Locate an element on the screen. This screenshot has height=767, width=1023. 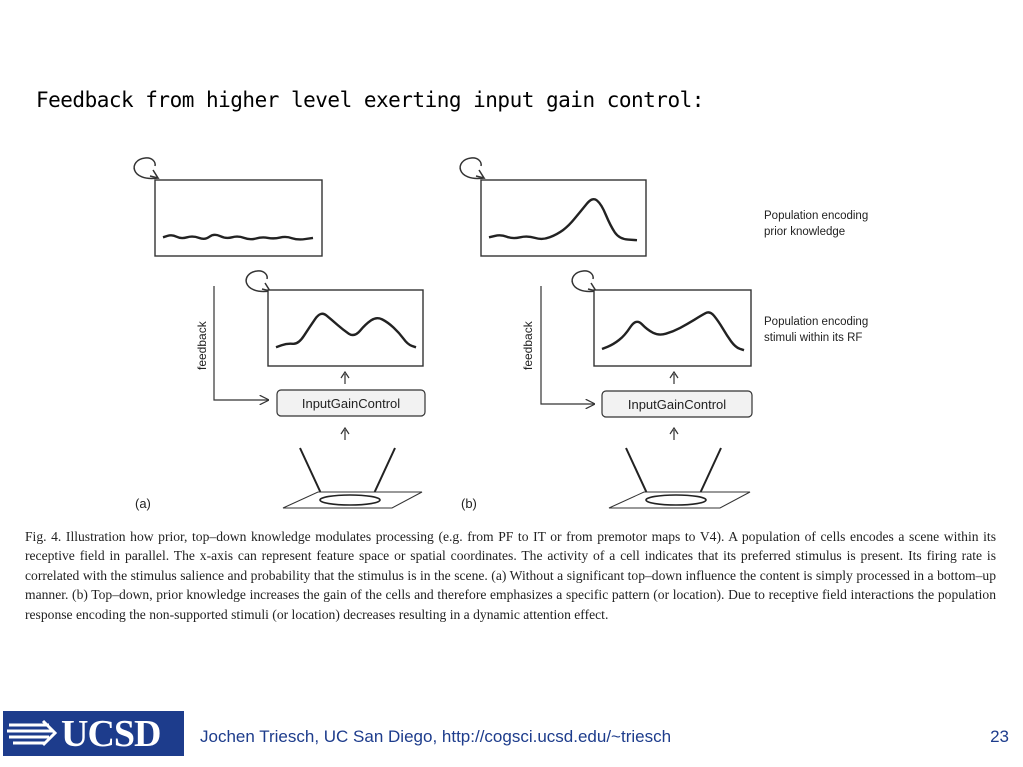
panel-a: feedback InputGainControl (a) is located at coordinates (279, 334).